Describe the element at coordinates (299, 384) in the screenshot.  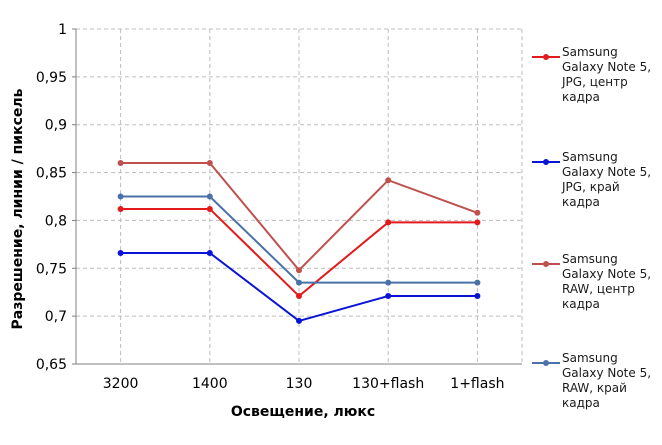
I see `x-tick-label: 130` at that location.